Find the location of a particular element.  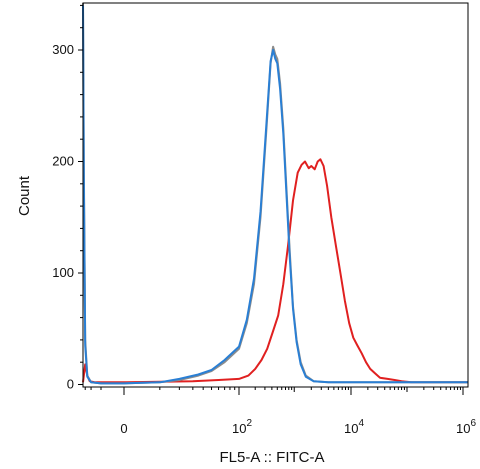

x-tick-label: 10² is located at coordinates (242, 427).